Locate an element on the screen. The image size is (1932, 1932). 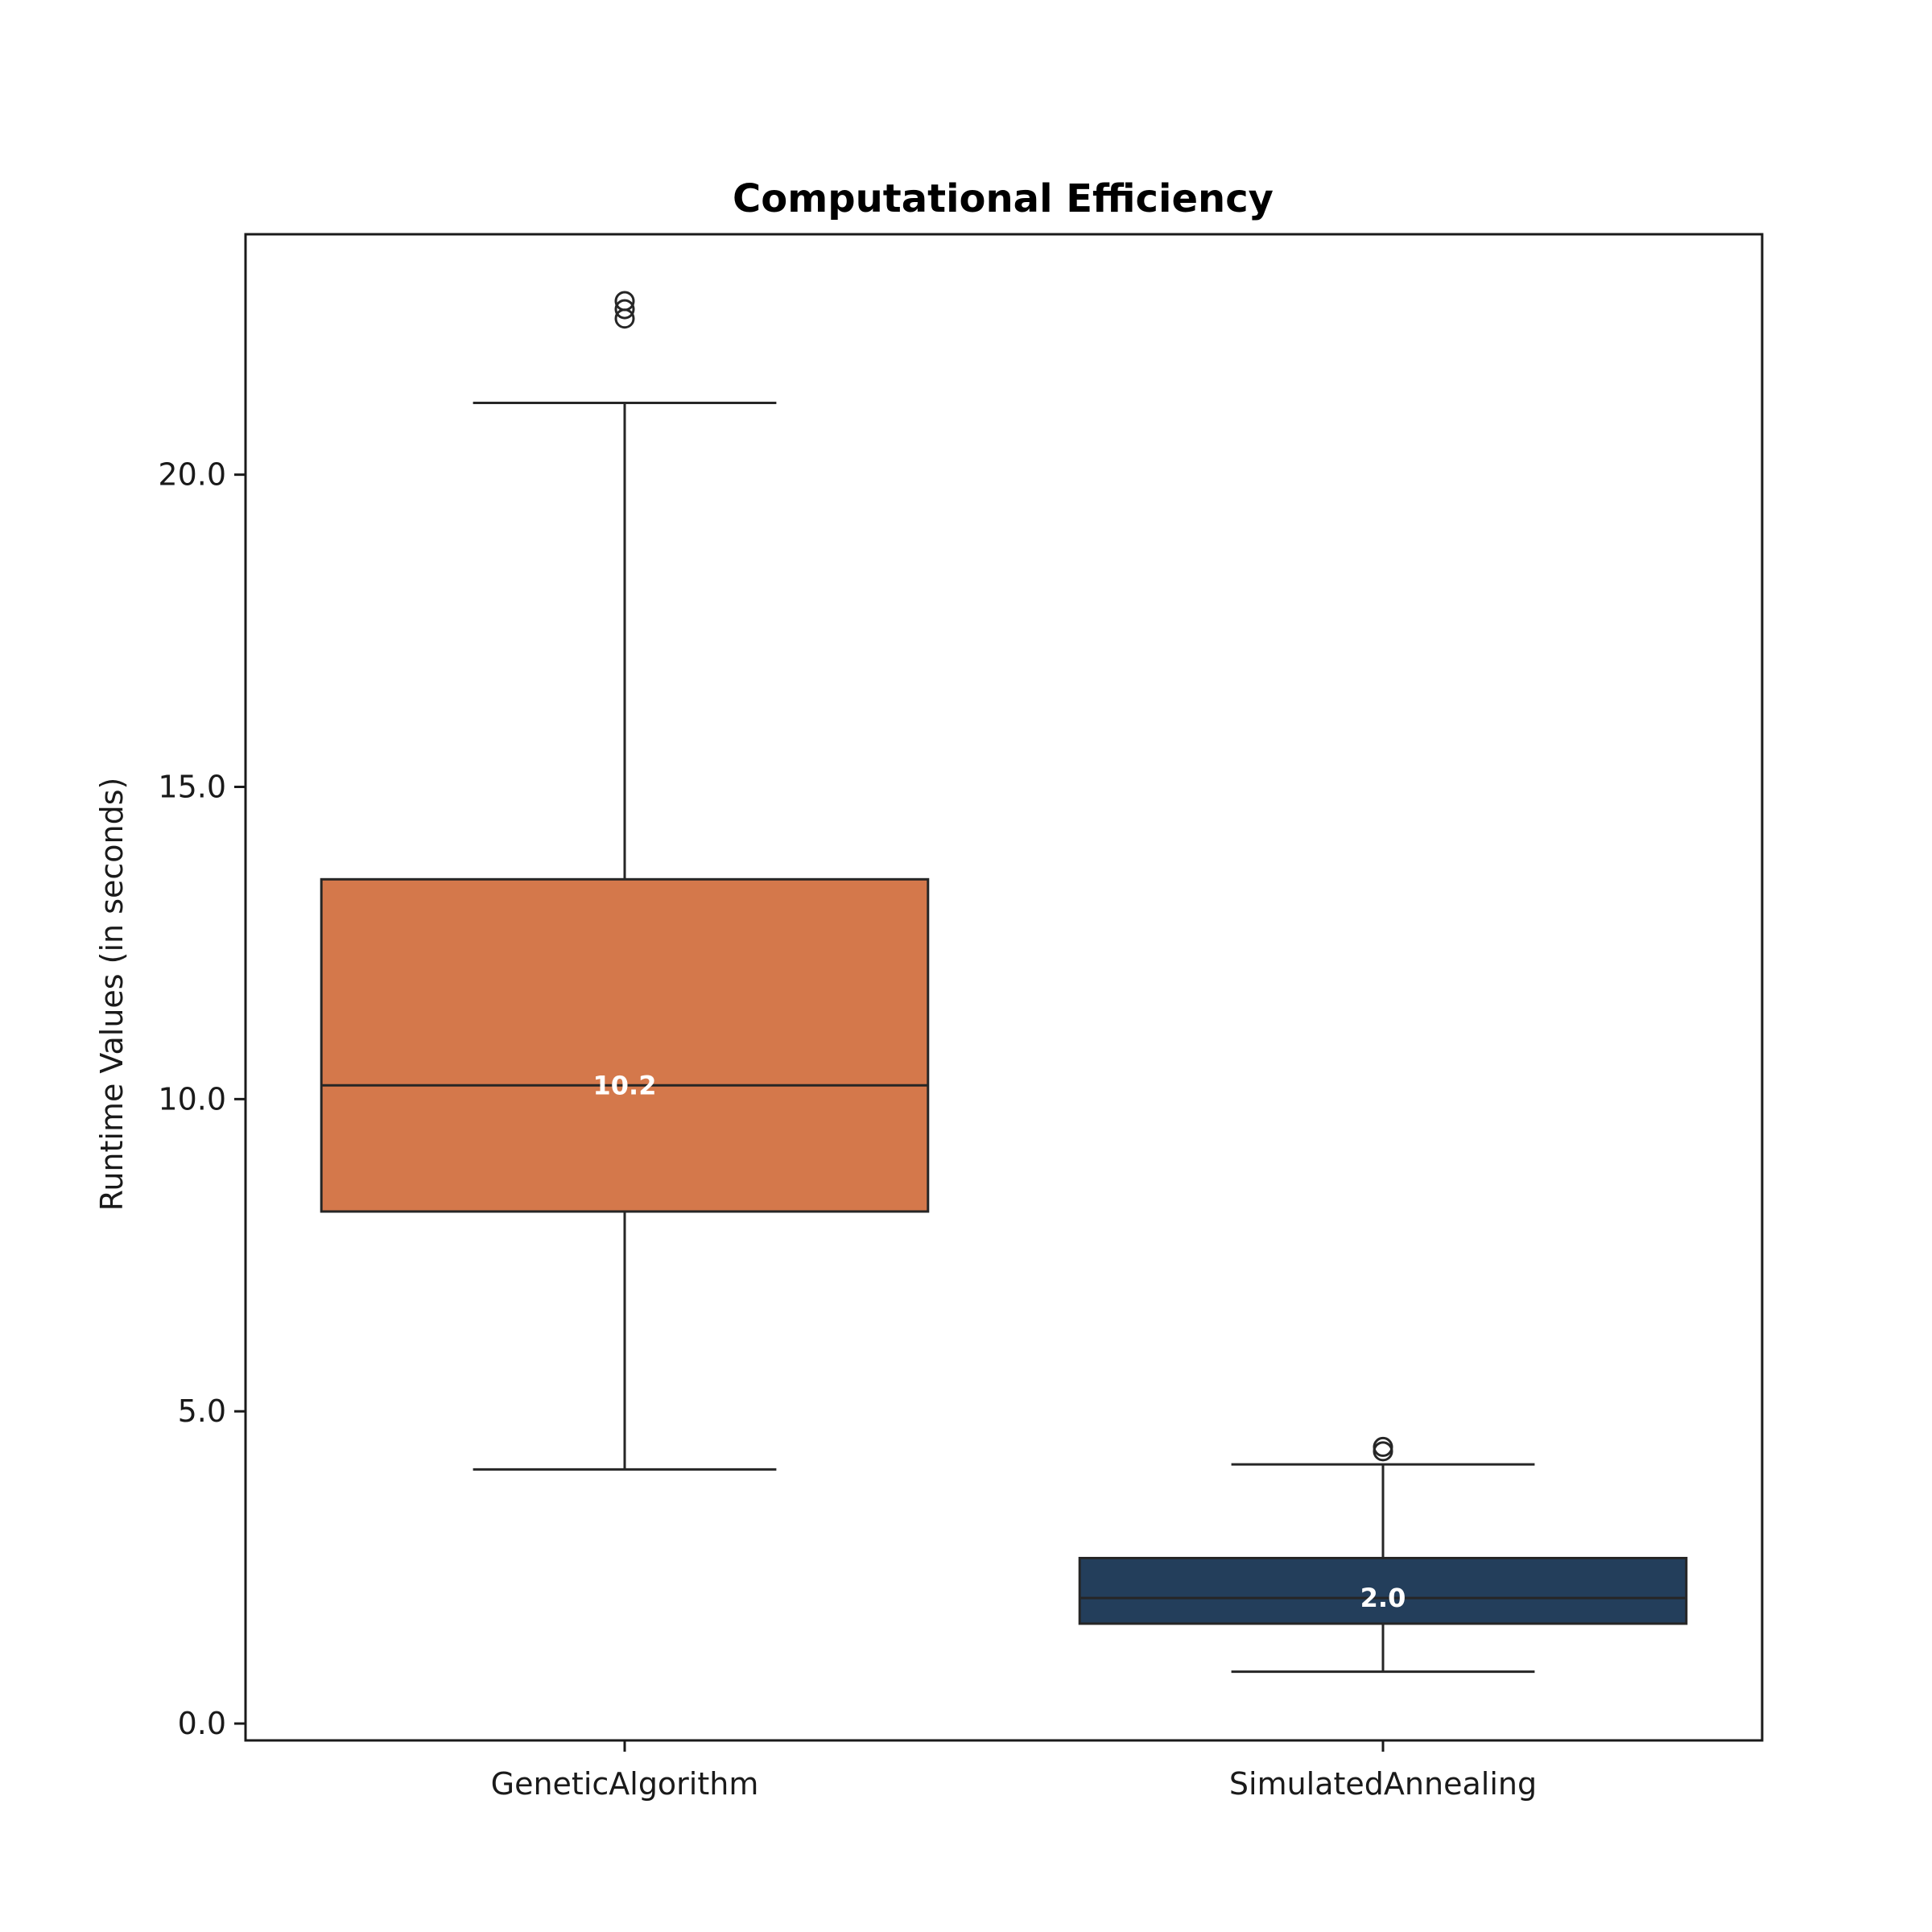
median-label: 2.0 is located at coordinates (1383, 1598).